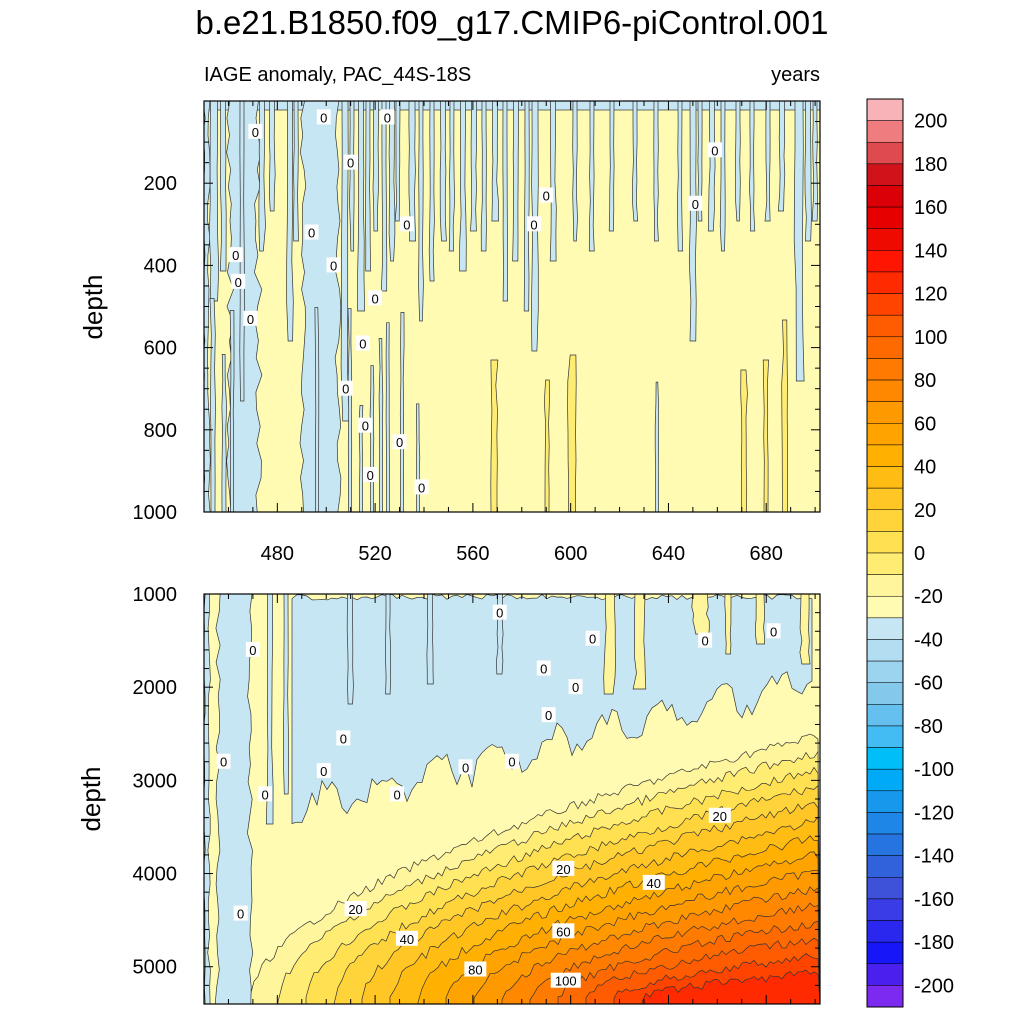 Image resolution: width=1024 pixels, height=1024 pixels. I want to click on colorbar-label: -100, so click(934, 770).